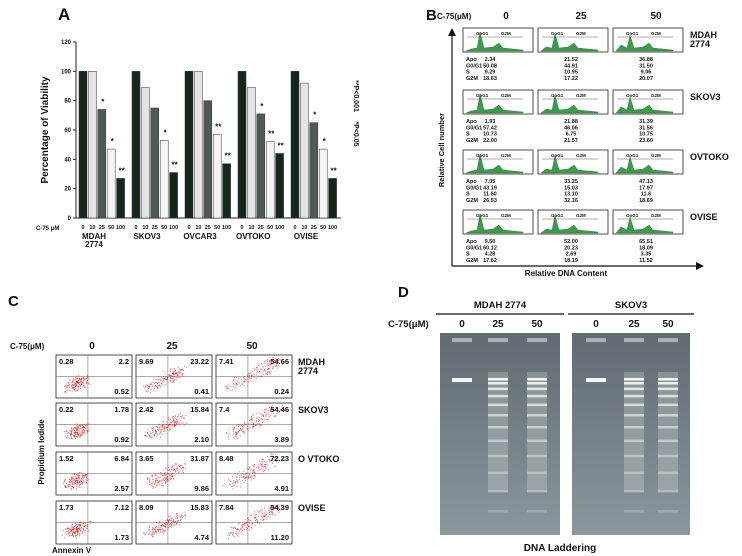 This screenshot has width=742, height=556. I want to click on category-label: OVISE, so click(306, 236).